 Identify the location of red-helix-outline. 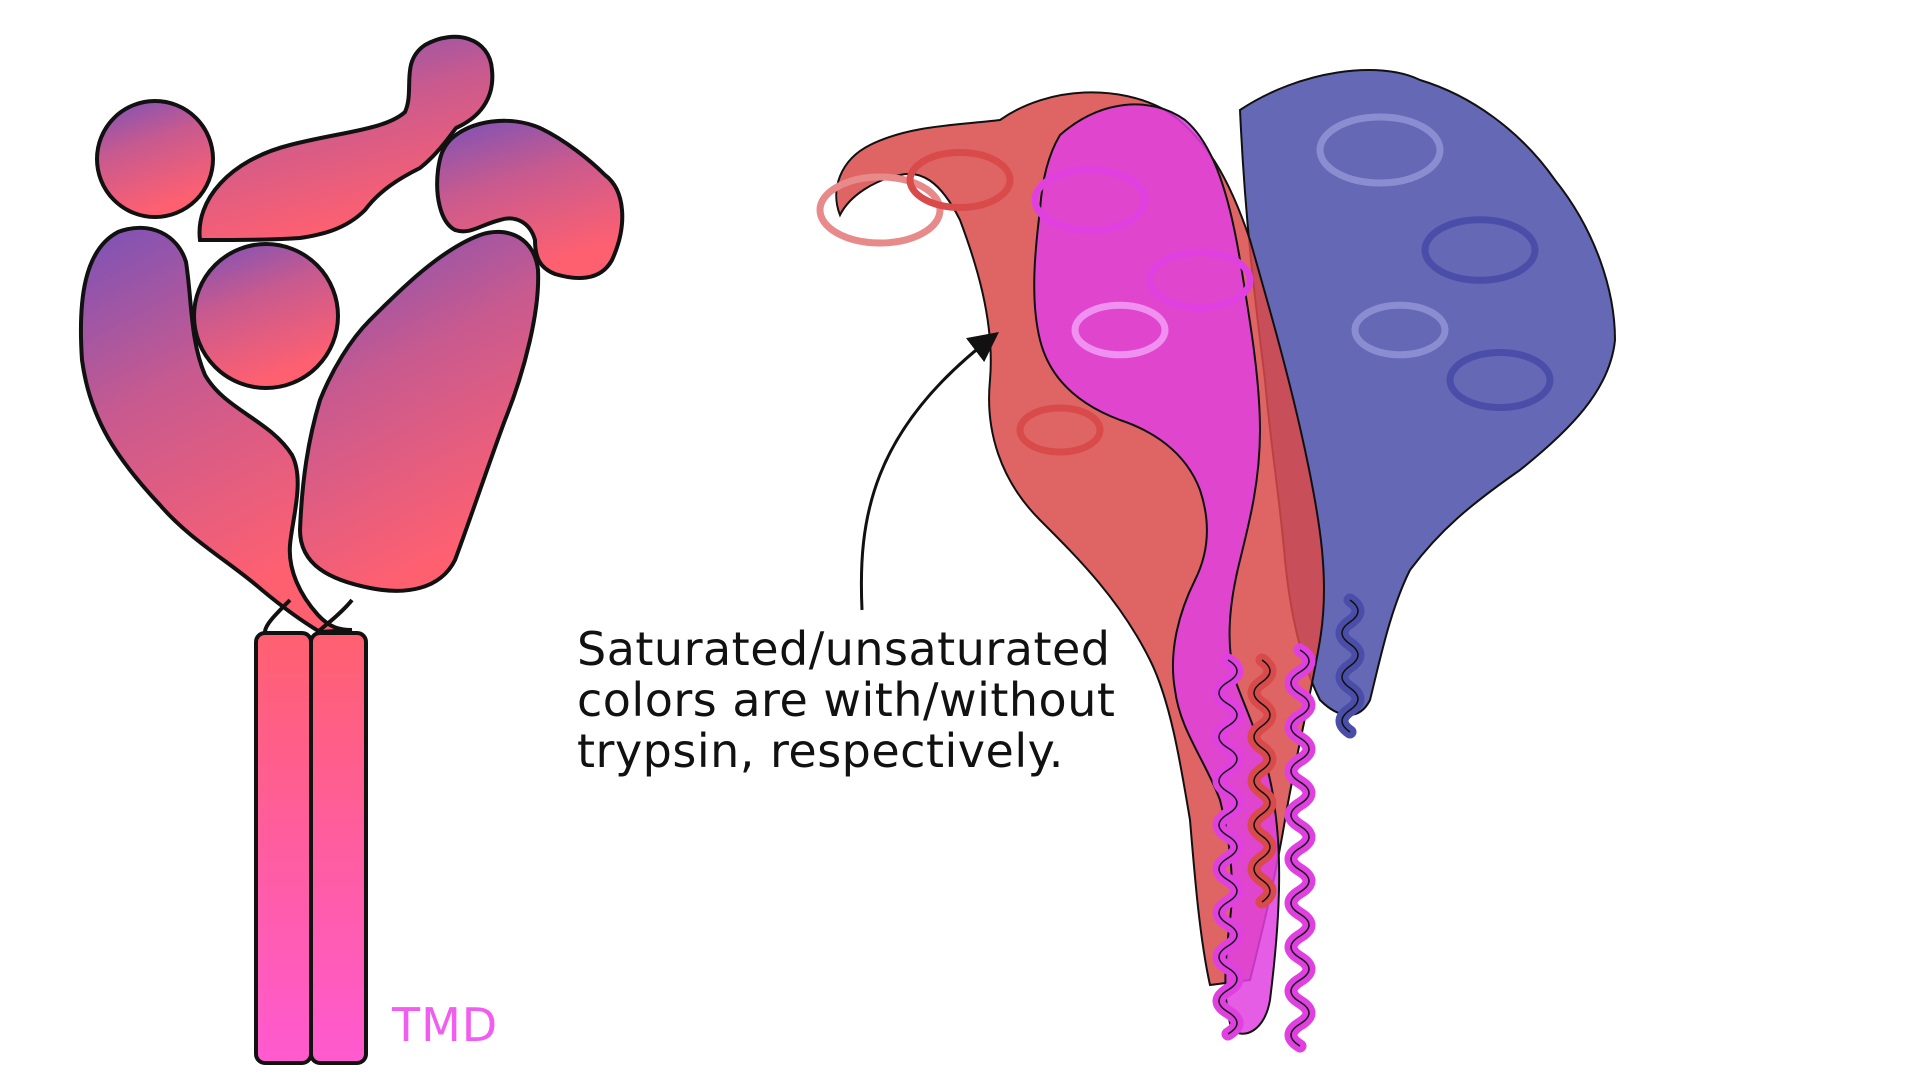
(1262, 781).